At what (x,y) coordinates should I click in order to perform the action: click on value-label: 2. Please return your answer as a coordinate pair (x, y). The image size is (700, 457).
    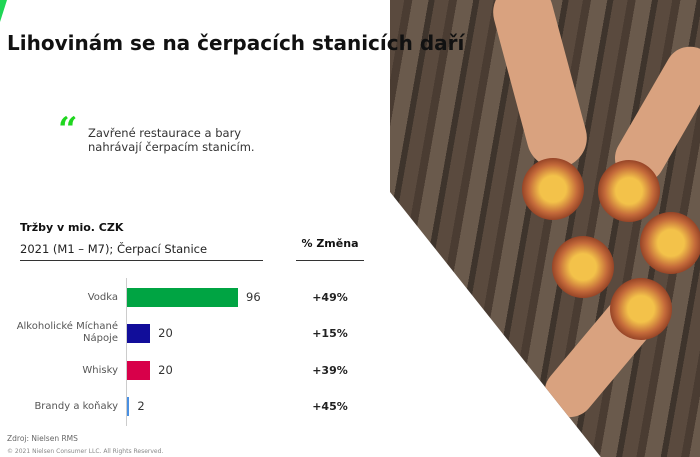
    Looking at the image, I should click on (141, 406).